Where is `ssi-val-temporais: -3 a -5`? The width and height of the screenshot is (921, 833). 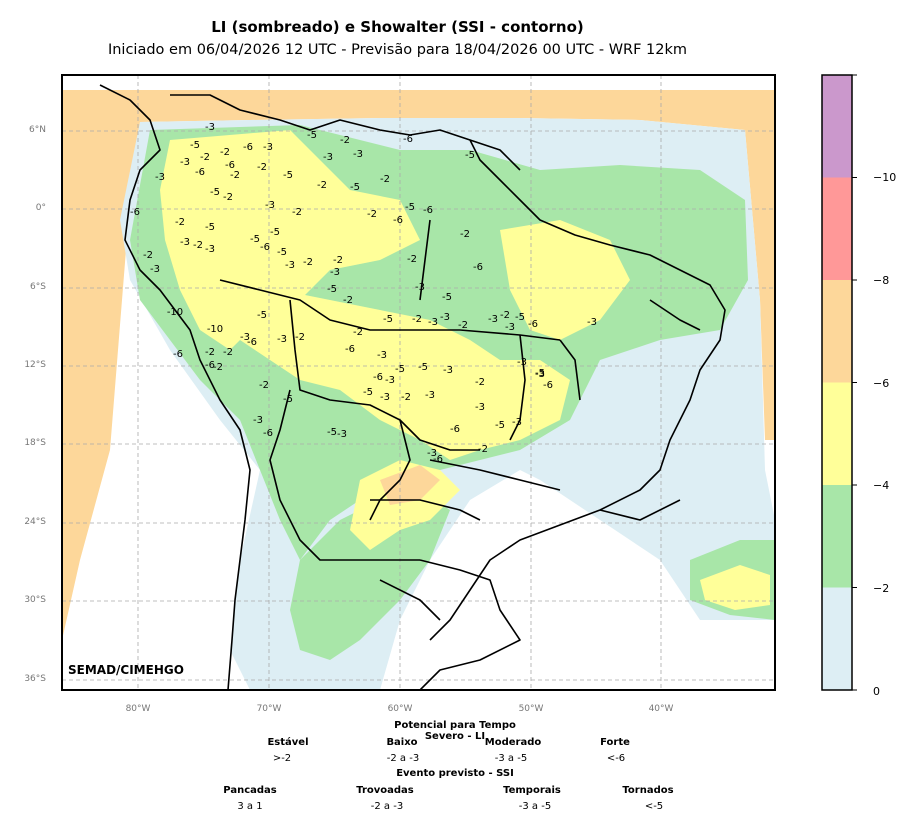
ssi-val-temporais: -3 a -5 is located at coordinates (535, 806).